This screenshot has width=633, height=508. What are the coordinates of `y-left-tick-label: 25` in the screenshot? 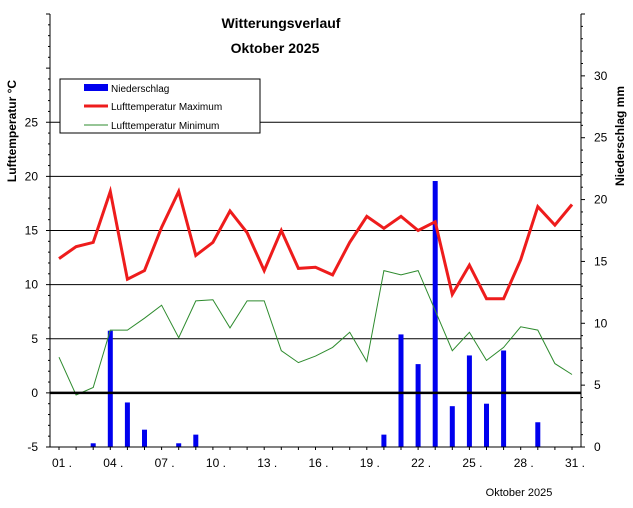 It's located at (32, 122).